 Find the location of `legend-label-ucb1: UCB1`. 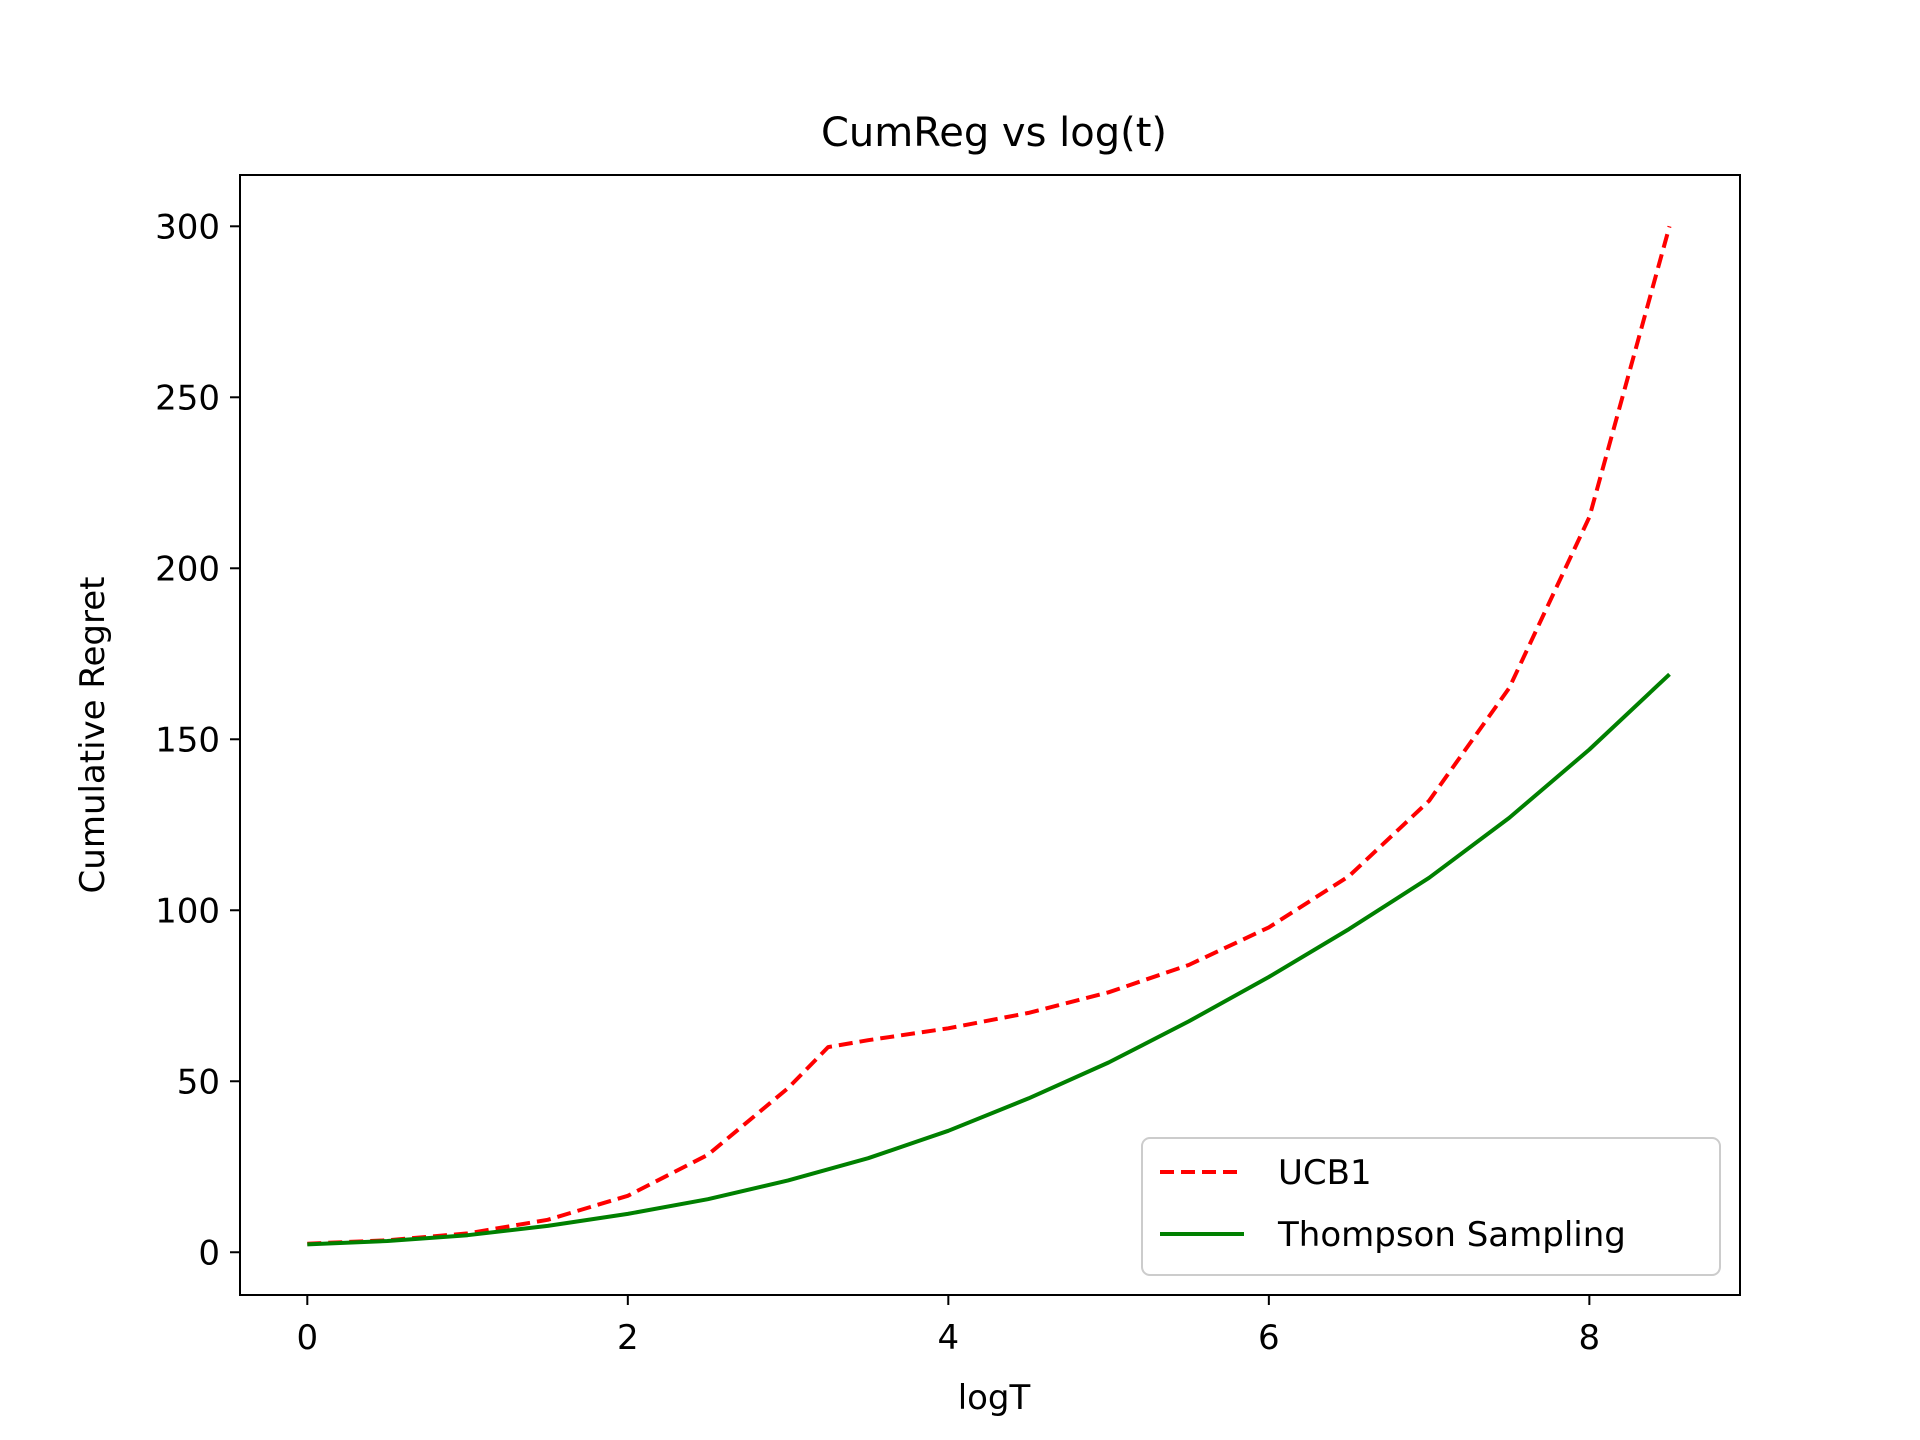

legend-label-ucb1: UCB1 is located at coordinates (1325, 1173).